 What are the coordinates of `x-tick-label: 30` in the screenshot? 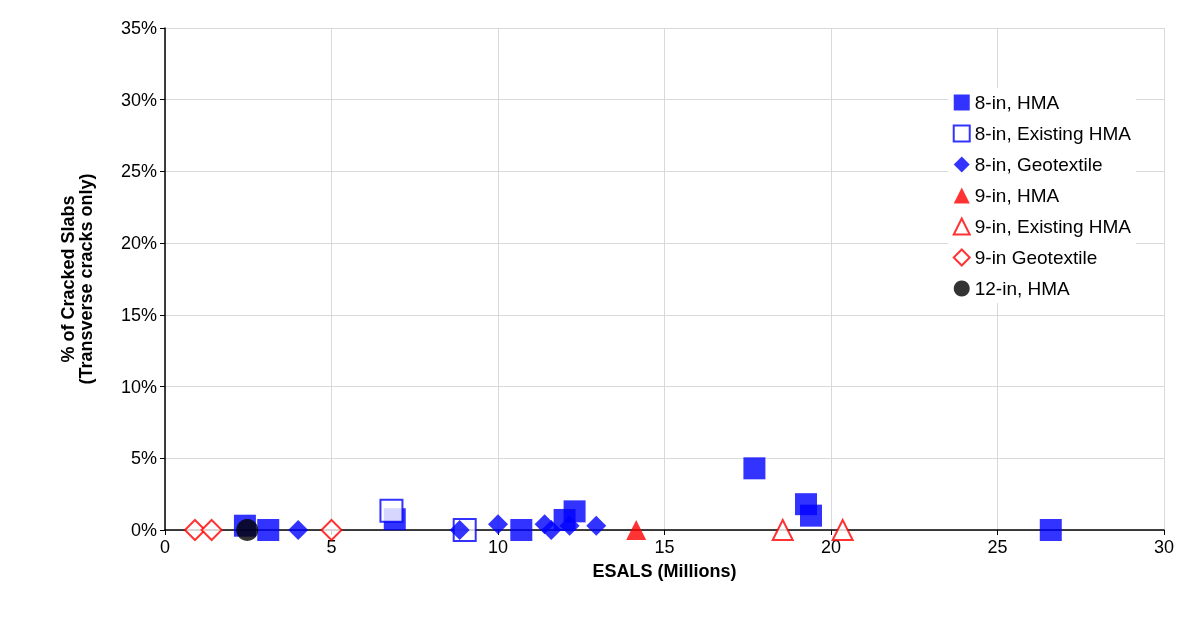 It's located at (1164, 547).